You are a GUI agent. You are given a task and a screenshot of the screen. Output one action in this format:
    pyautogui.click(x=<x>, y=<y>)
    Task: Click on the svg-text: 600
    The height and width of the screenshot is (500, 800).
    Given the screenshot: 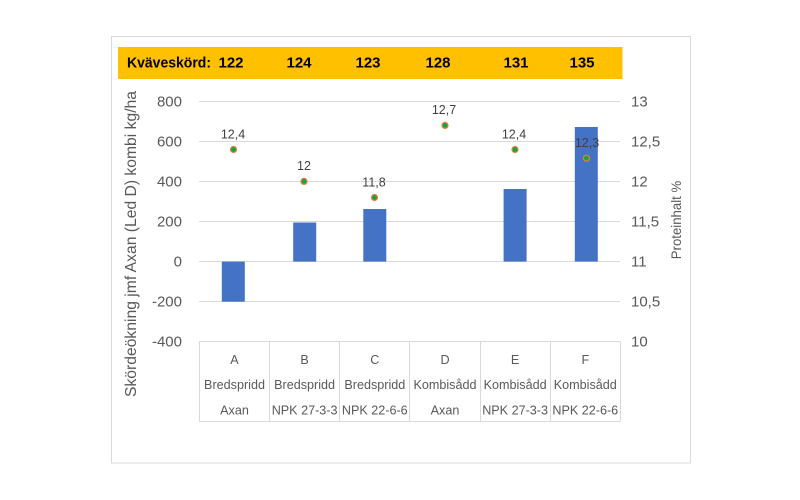 What is the action you would take?
    pyautogui.click(x=169, y=142)
    